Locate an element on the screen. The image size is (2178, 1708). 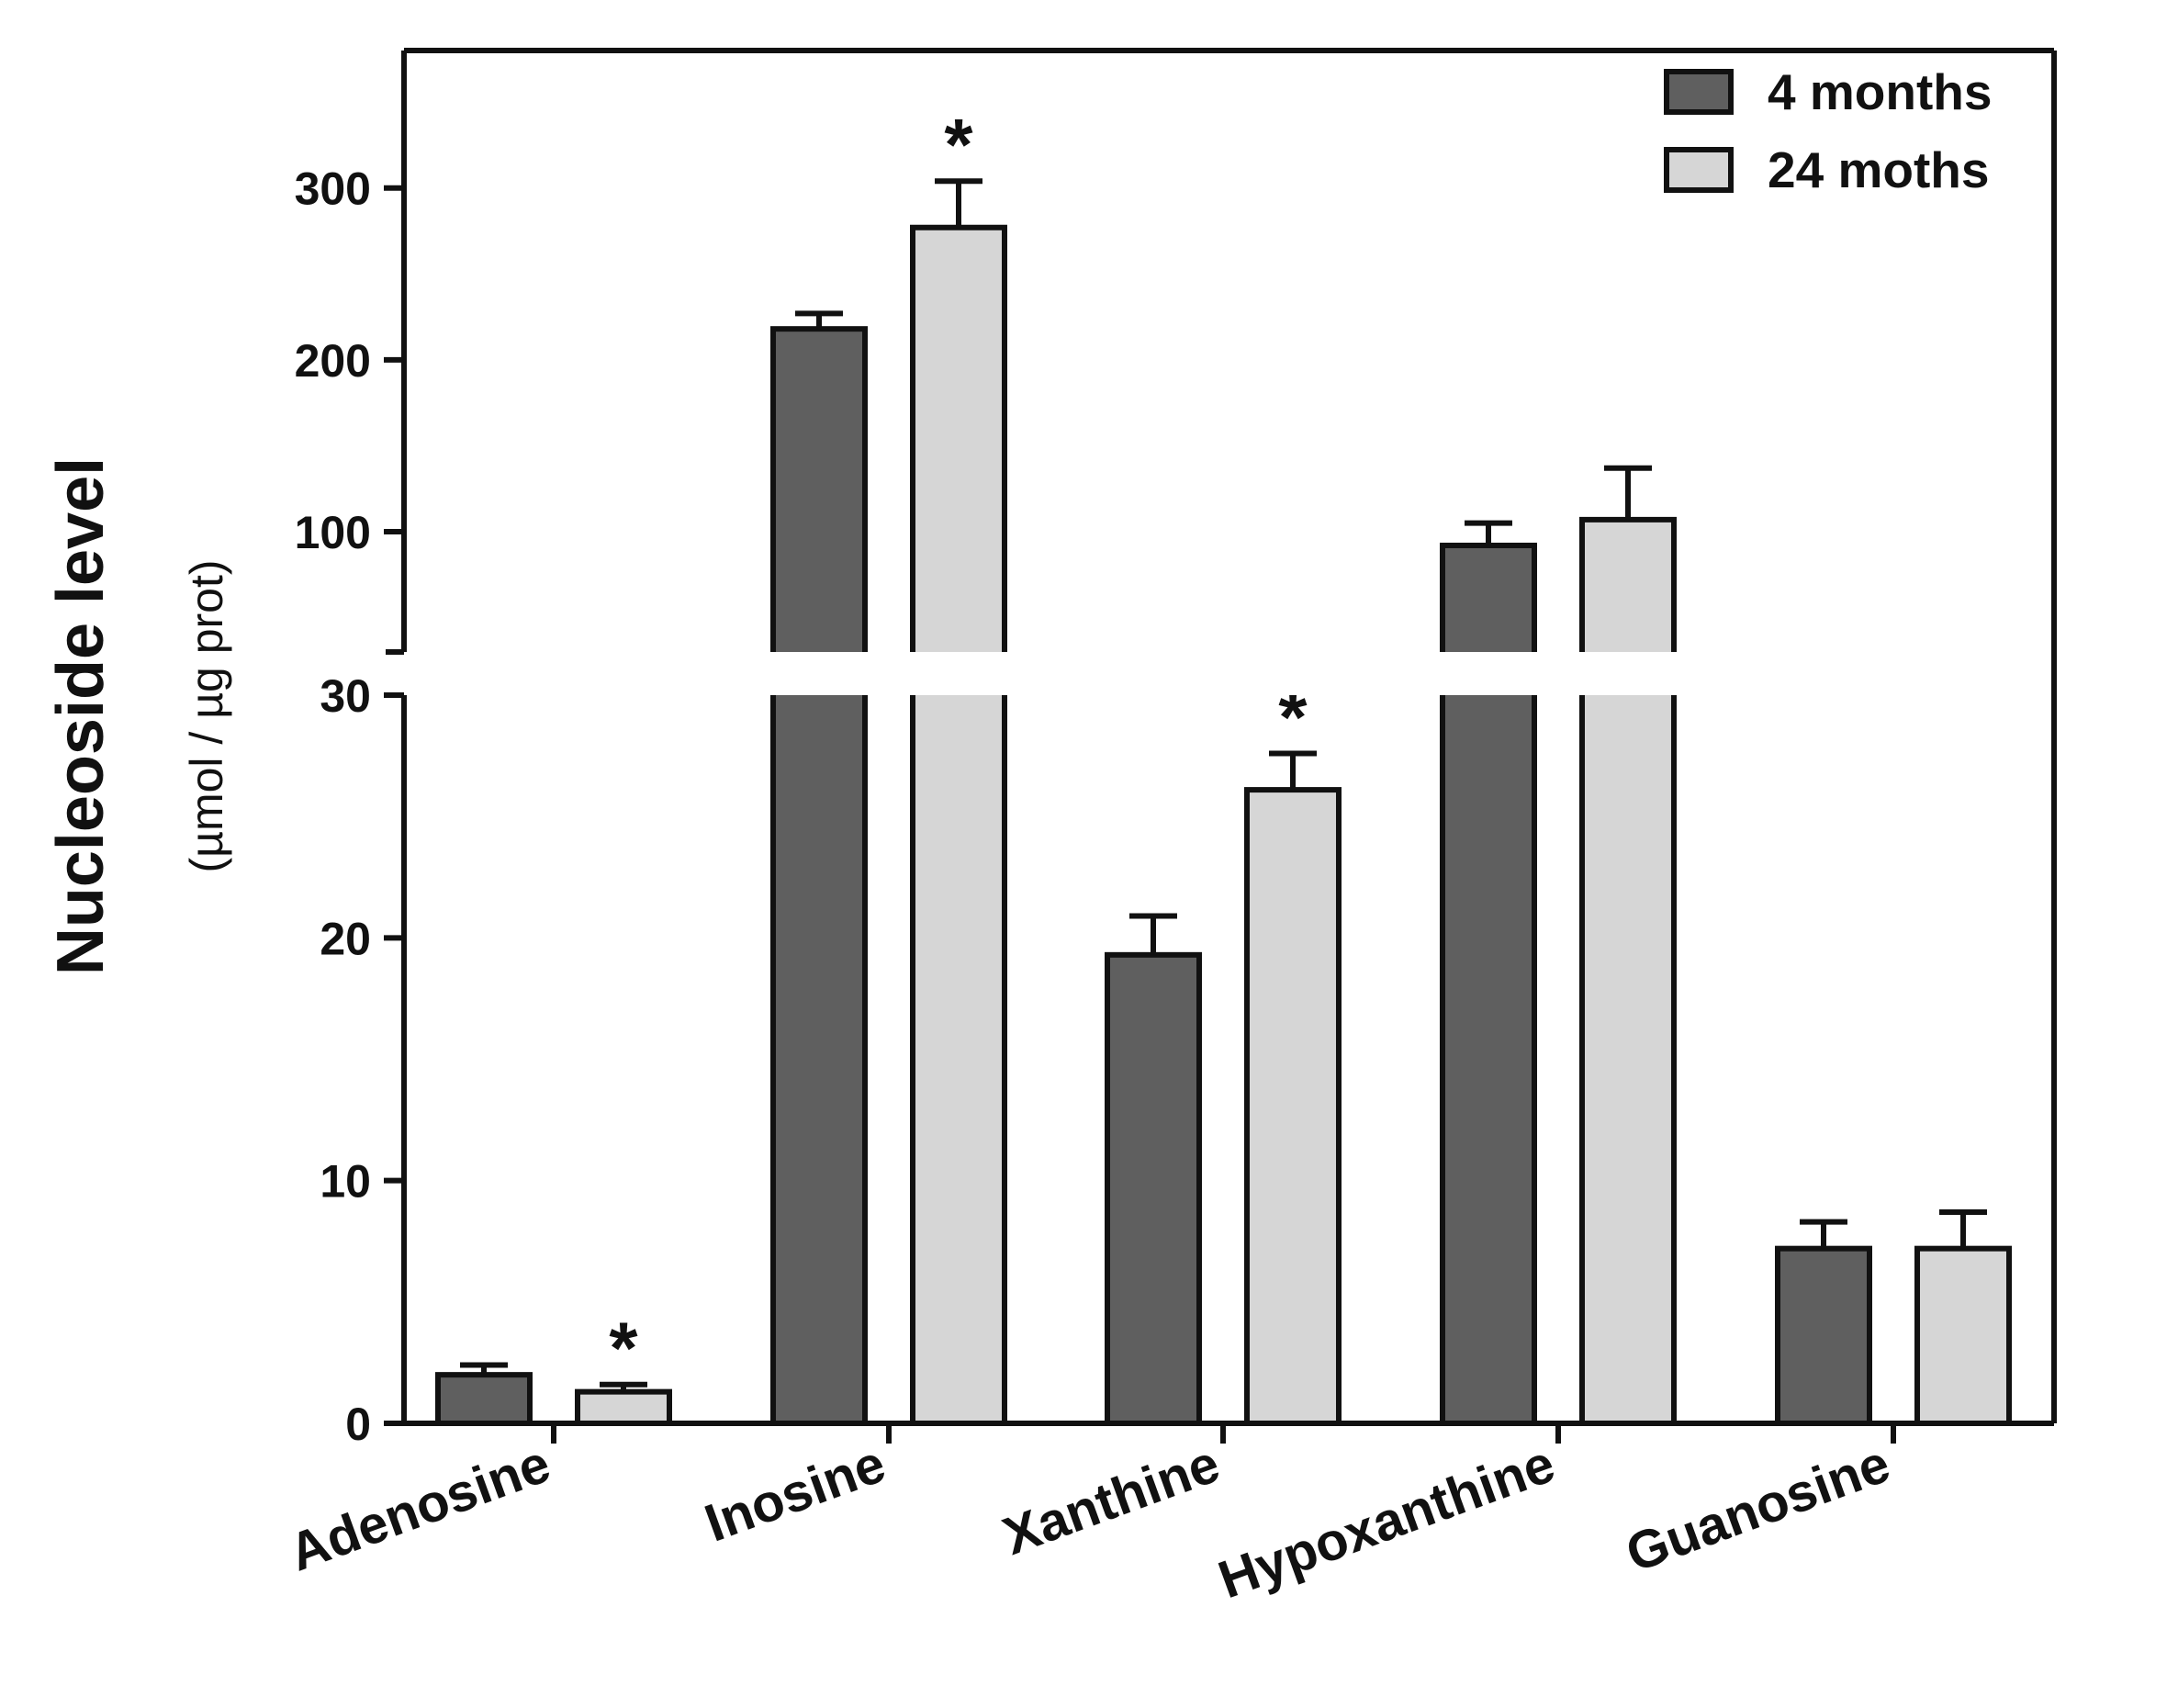
x-tick-label-xanthine: Xanthine is located at coordinates (1111, 1500).